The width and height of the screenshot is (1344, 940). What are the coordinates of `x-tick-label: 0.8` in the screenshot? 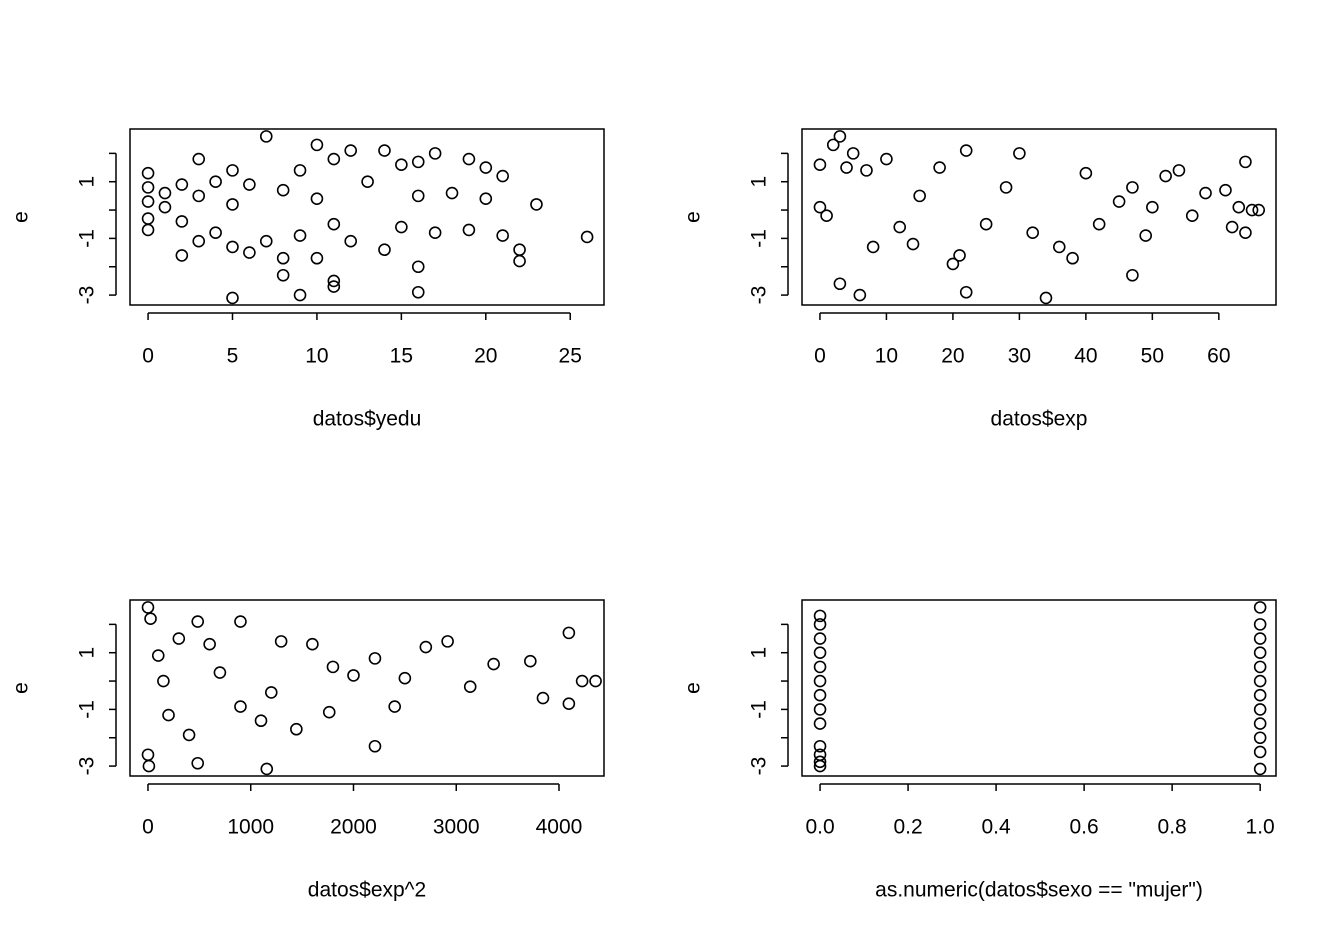 It's located at (1172, 827).